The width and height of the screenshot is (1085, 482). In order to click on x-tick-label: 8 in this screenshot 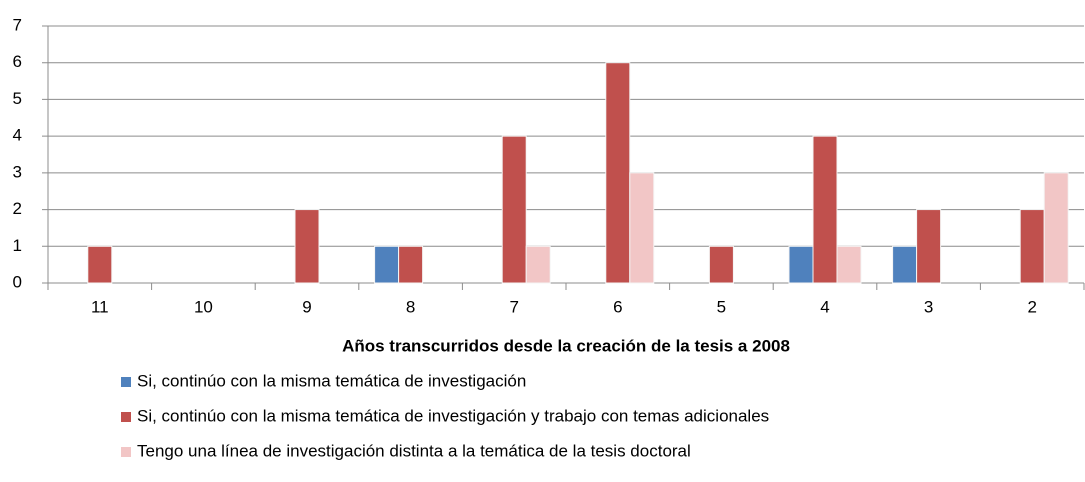, I will do `click(410, 306)`.